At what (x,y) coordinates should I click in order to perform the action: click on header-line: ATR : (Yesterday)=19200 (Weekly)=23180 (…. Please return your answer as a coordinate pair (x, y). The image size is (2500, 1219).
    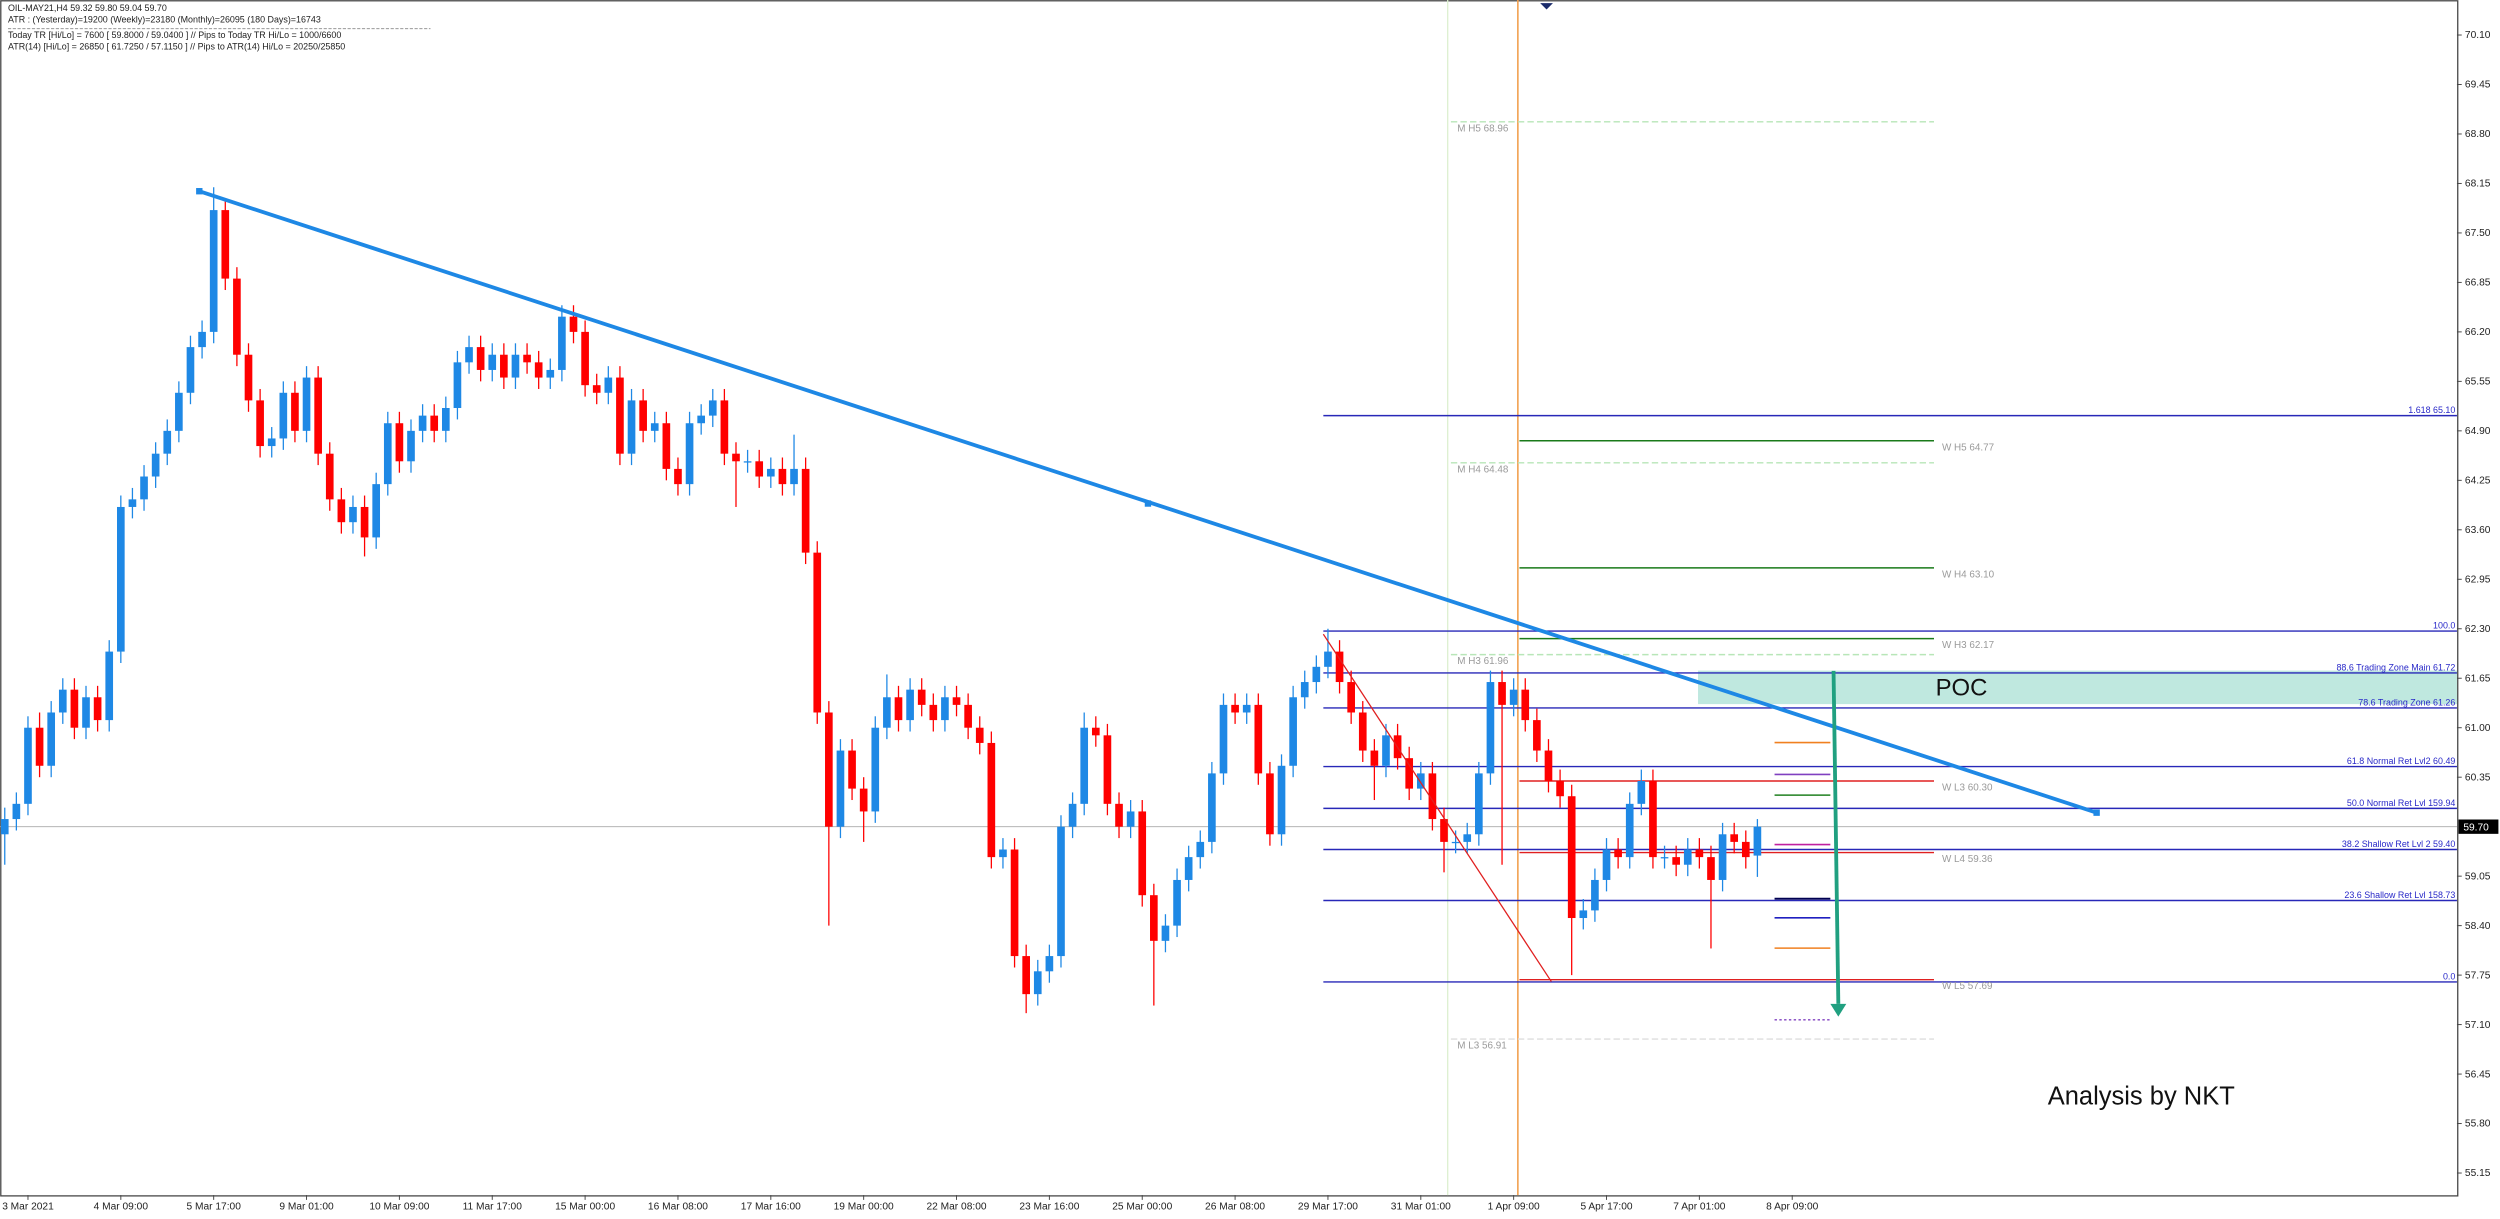
    Looking at the image, I should click on (164, 19).